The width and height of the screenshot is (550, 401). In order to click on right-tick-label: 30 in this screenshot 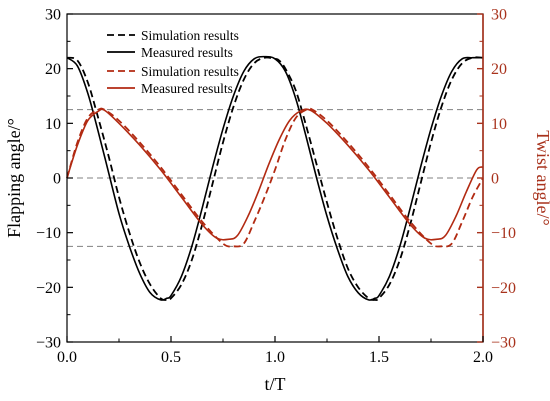, I will do `click(499, 15)`.